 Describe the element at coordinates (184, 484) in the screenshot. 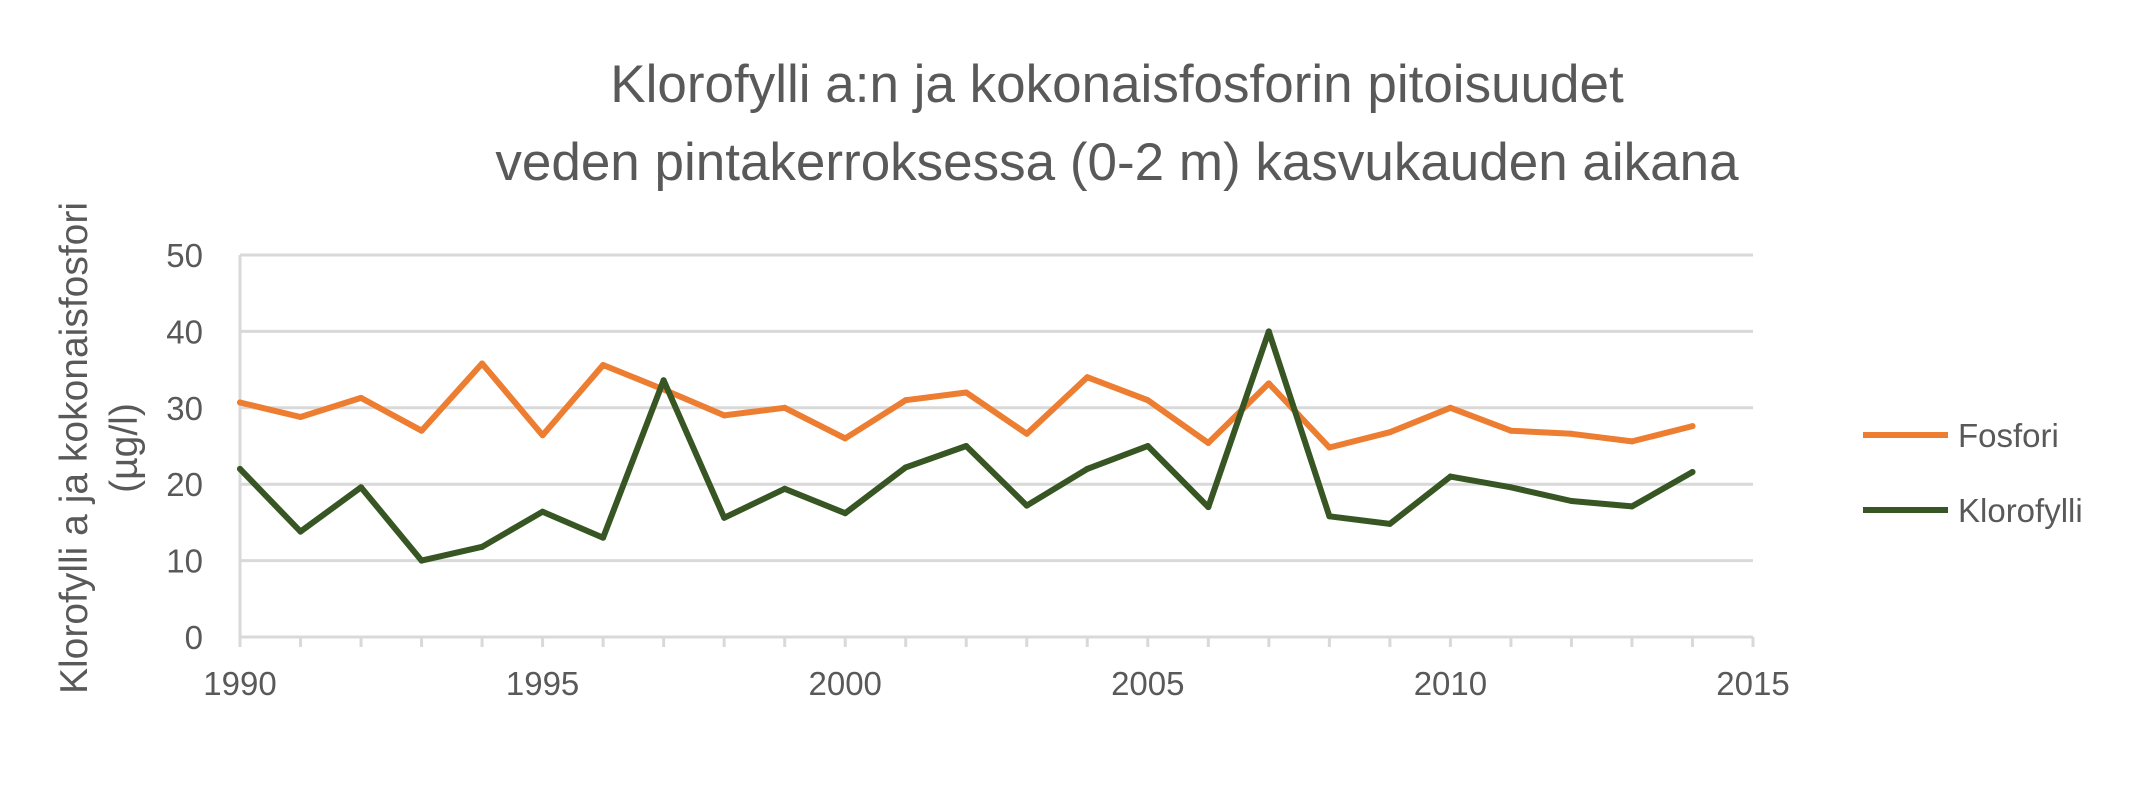

I see `y-tick-label: 20` at that location.